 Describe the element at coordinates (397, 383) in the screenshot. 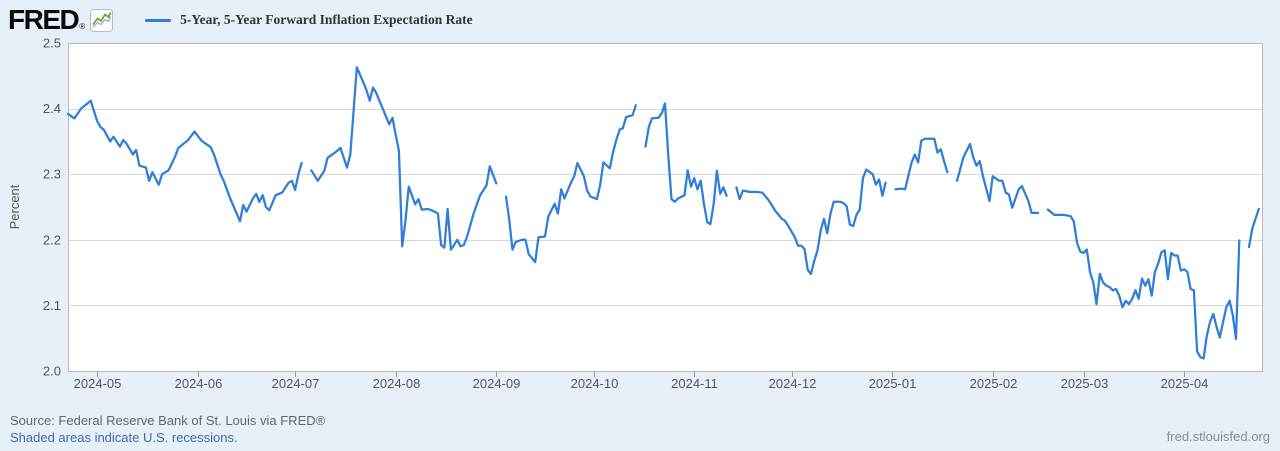

I see `x-tick-label: 2024-08` at that location.